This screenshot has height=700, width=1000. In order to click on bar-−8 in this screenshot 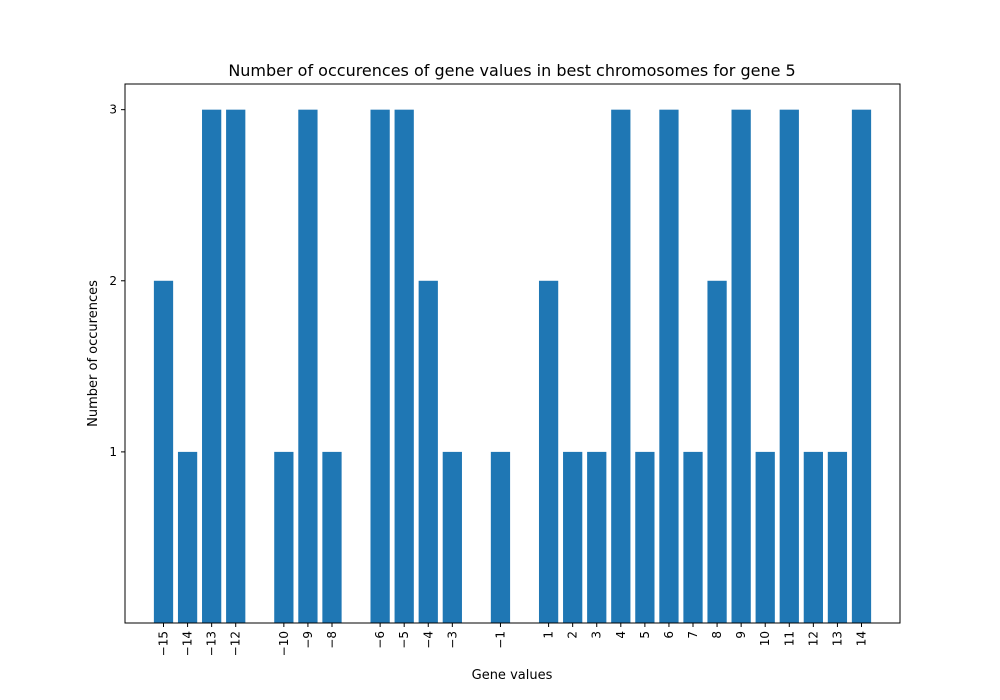, I will do `click(332, 537)`.